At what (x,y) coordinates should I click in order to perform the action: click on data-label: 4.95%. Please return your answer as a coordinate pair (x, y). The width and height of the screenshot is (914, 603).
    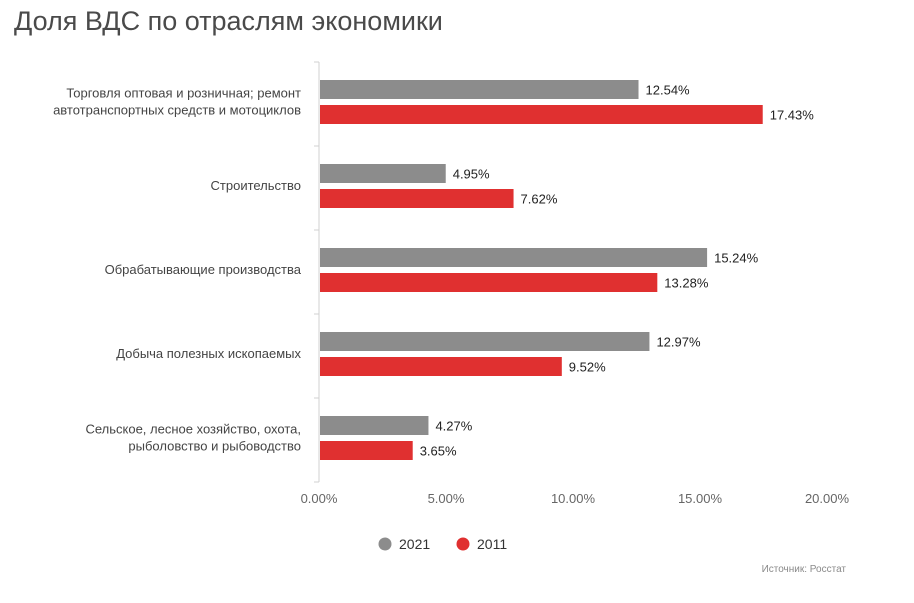
    Looking at the image, I should click on (471, 174).